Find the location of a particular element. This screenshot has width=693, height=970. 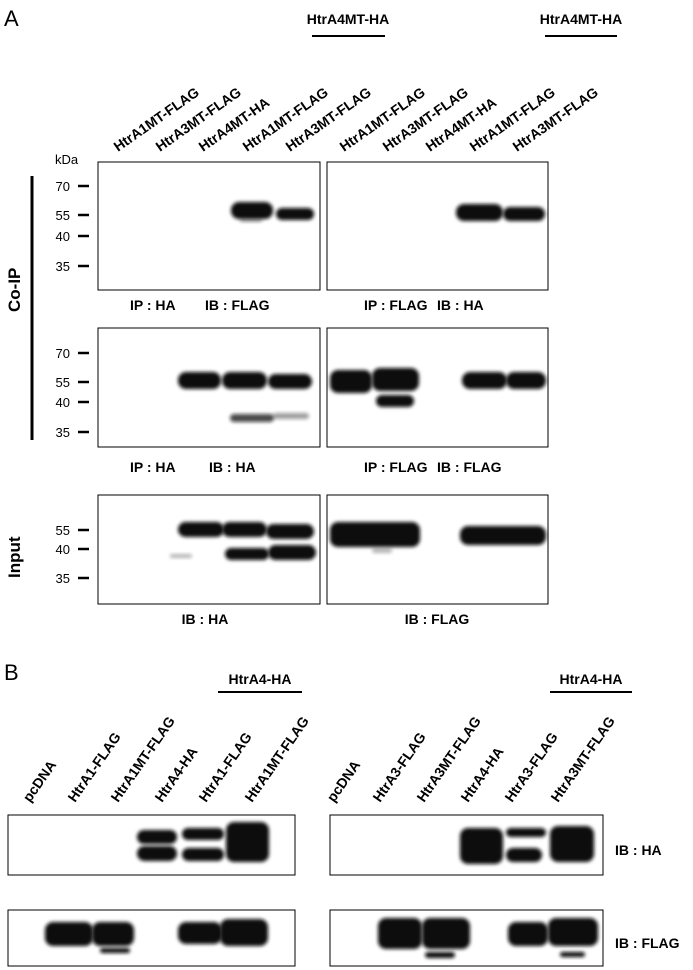

lane-label: HtrA1MT-FLAG is located at coordinates (276, 758).